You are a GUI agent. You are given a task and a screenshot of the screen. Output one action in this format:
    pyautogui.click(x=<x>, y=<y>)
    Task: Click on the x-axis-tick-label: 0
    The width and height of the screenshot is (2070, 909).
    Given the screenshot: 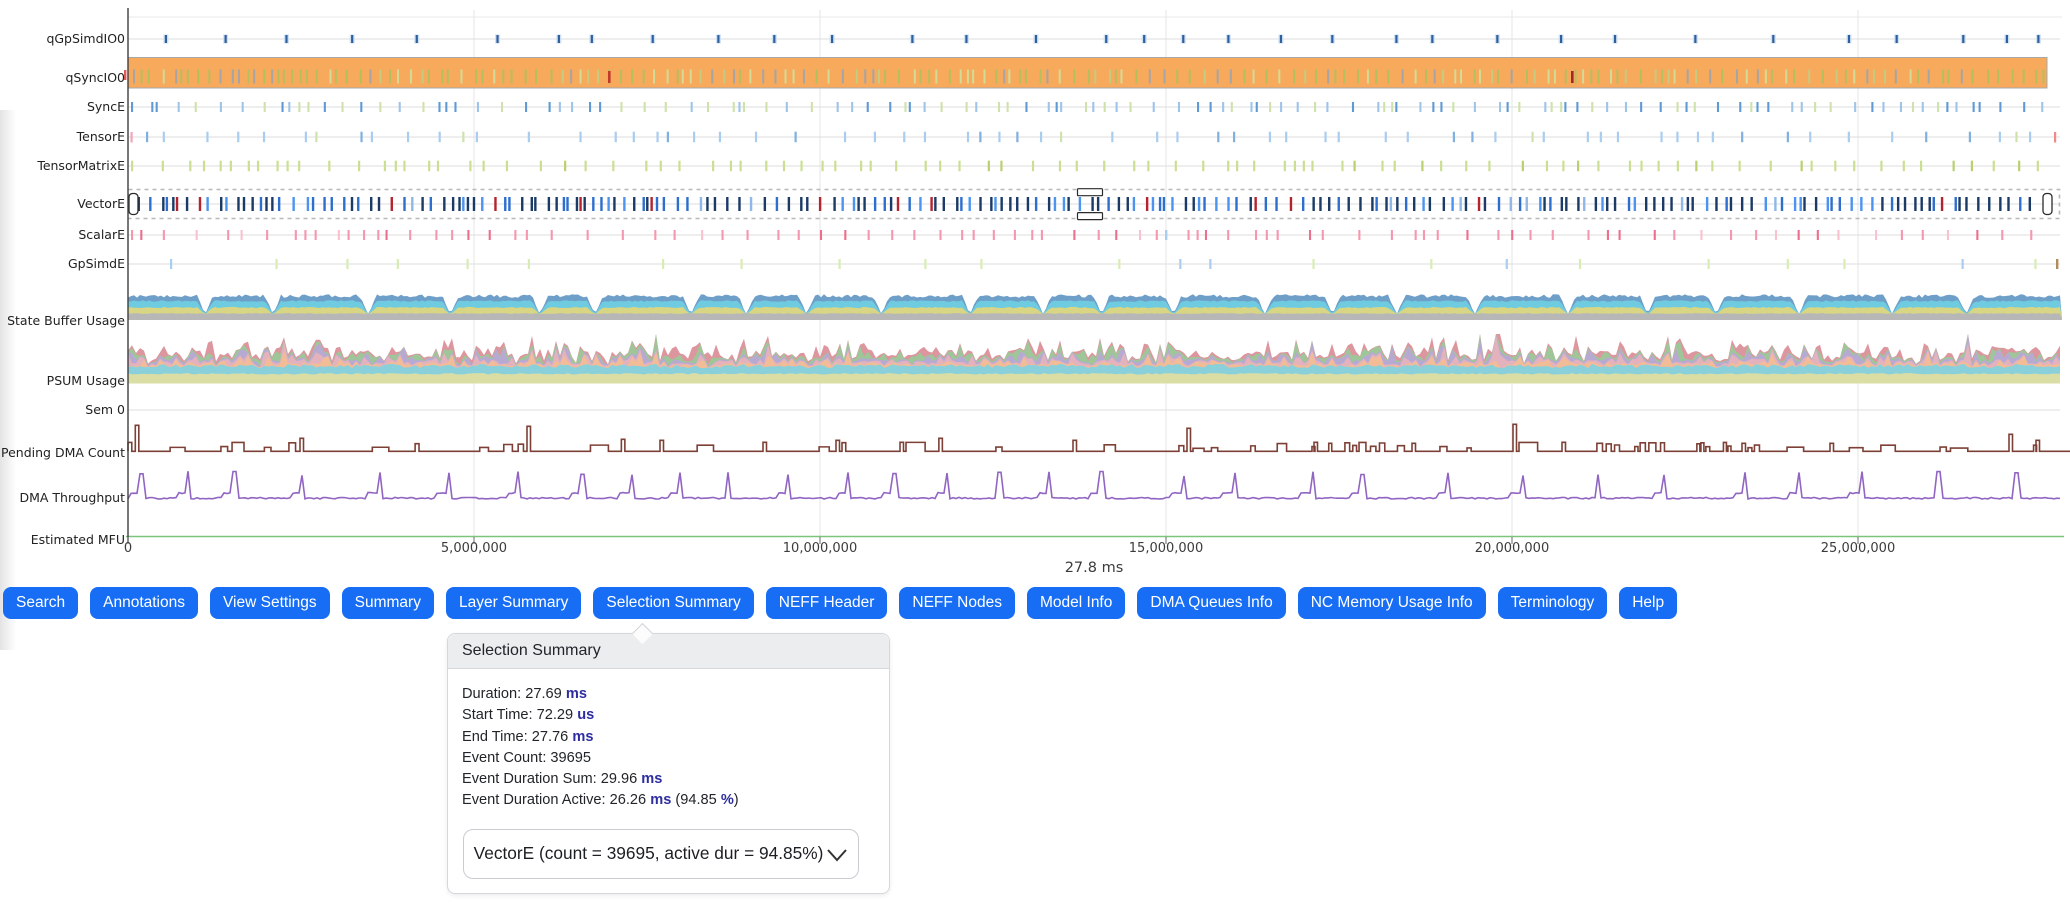 What is the action you would take?
    pyautogui.click(x=128, y=548)
    